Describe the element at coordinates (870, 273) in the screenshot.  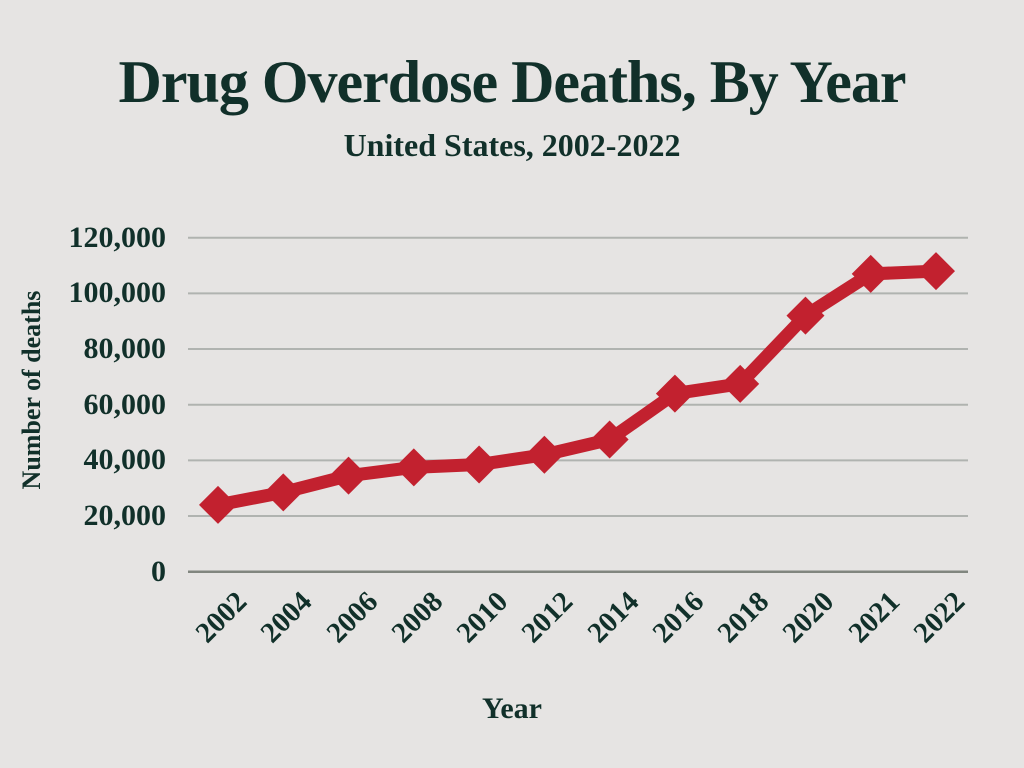
I see `data-point-2021` at that location.